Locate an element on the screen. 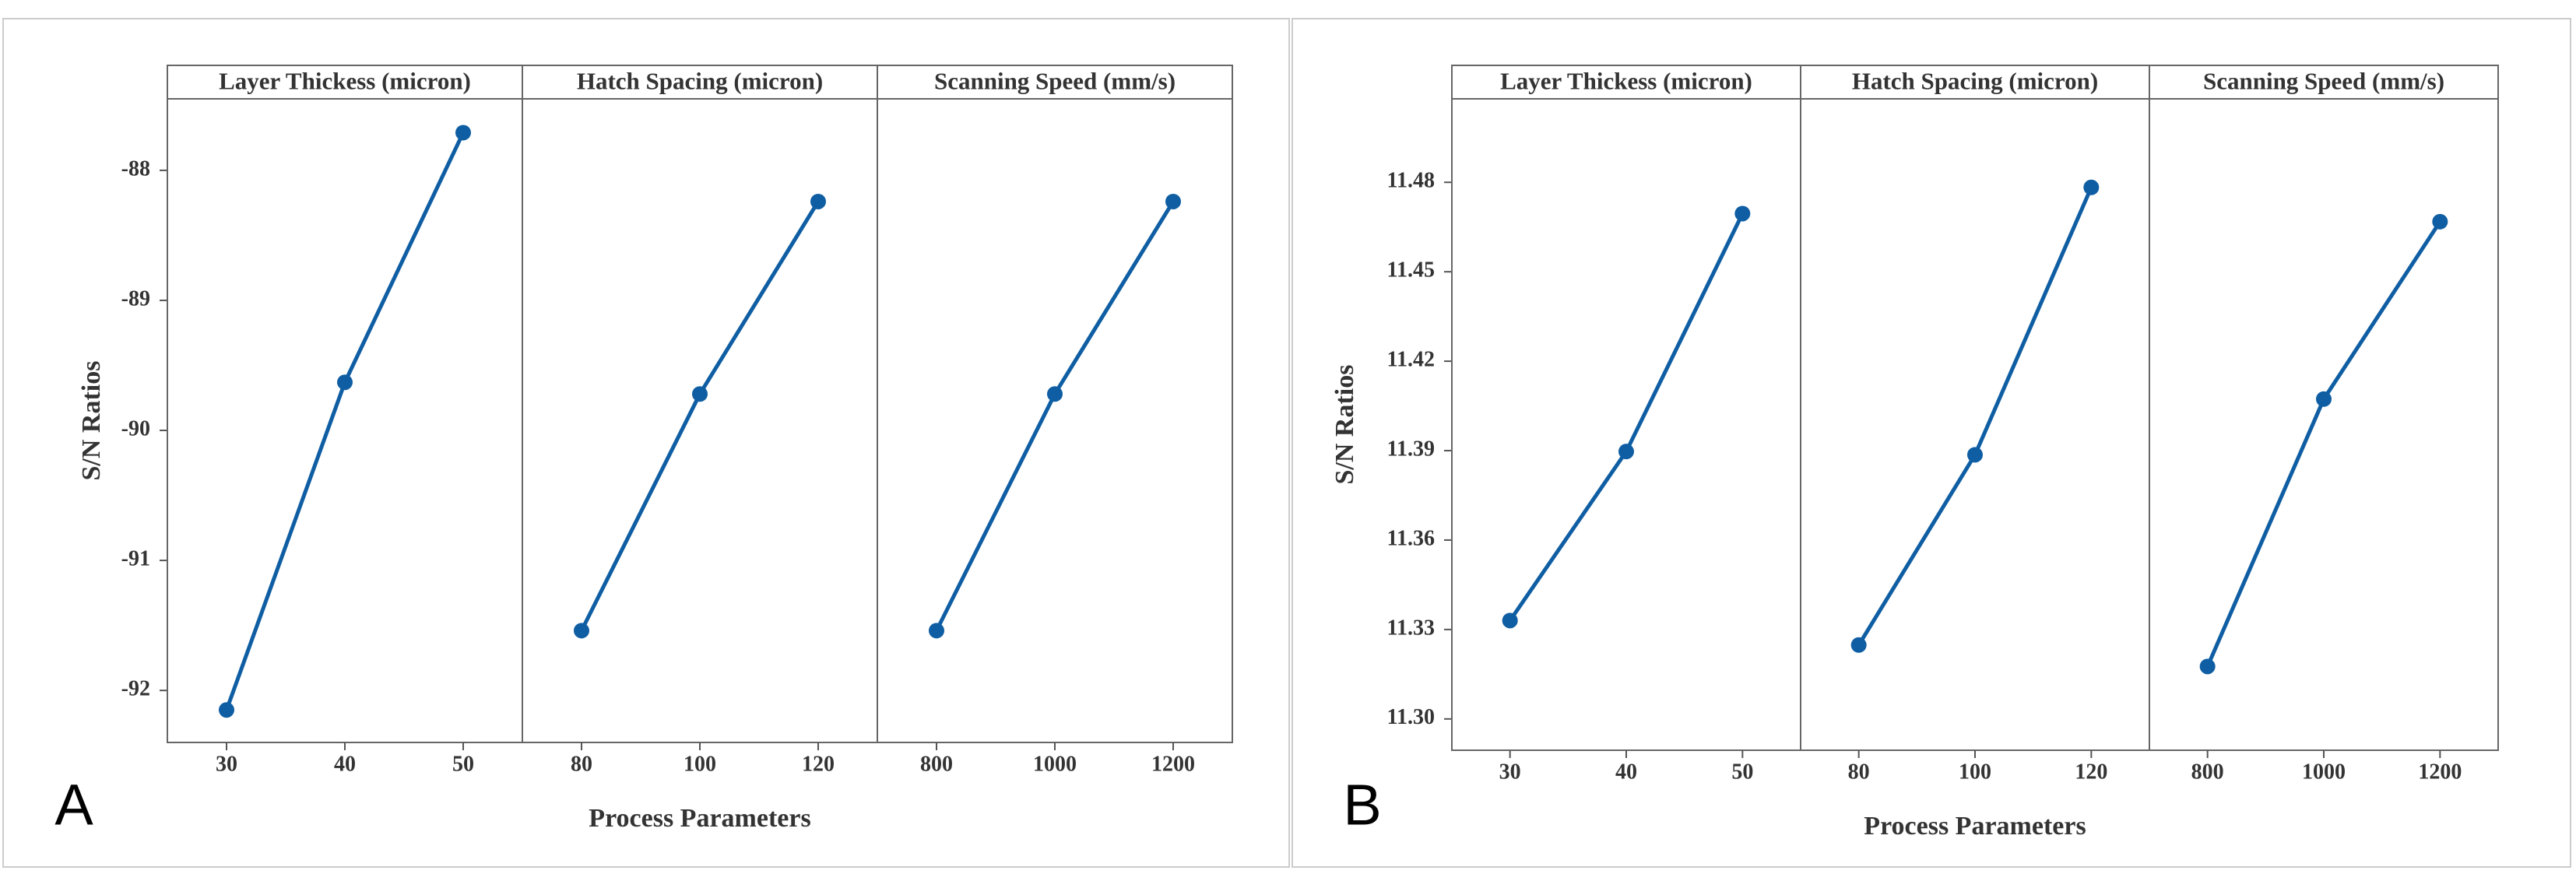 The height and width of the screenshot is (888, 2576). y-tick-label: -92 is located at coordinates (135, 689).